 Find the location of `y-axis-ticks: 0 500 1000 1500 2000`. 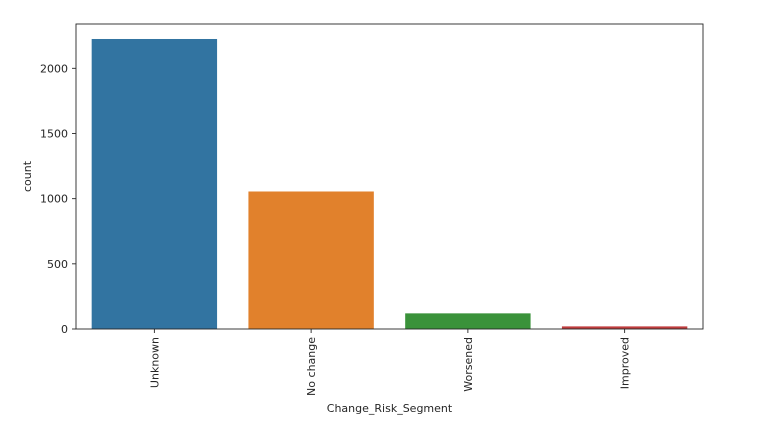

y-axis-ticks: 0 500 1000 1500 2000 is located at coordinates (58, 199).